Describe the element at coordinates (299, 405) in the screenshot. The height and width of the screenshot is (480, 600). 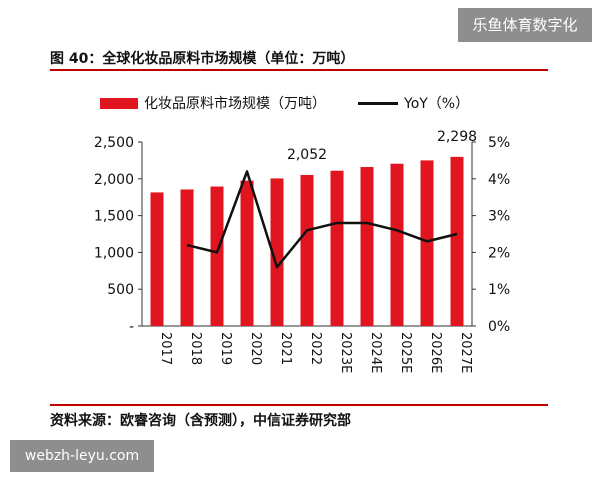
I see `source-rule` at that location.